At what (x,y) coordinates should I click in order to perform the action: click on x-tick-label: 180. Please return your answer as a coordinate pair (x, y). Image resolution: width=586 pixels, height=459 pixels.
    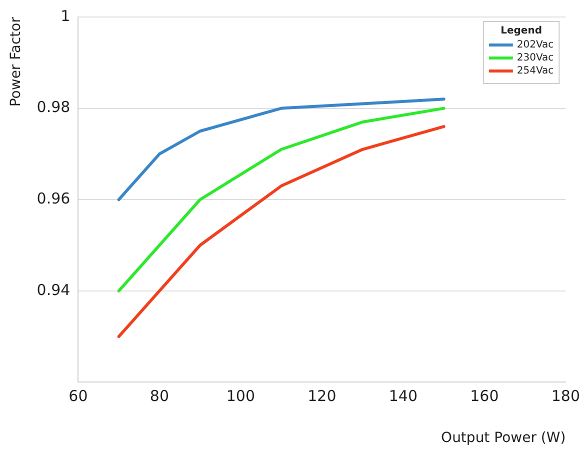
    Looking at the image, I should click on (565, 396).